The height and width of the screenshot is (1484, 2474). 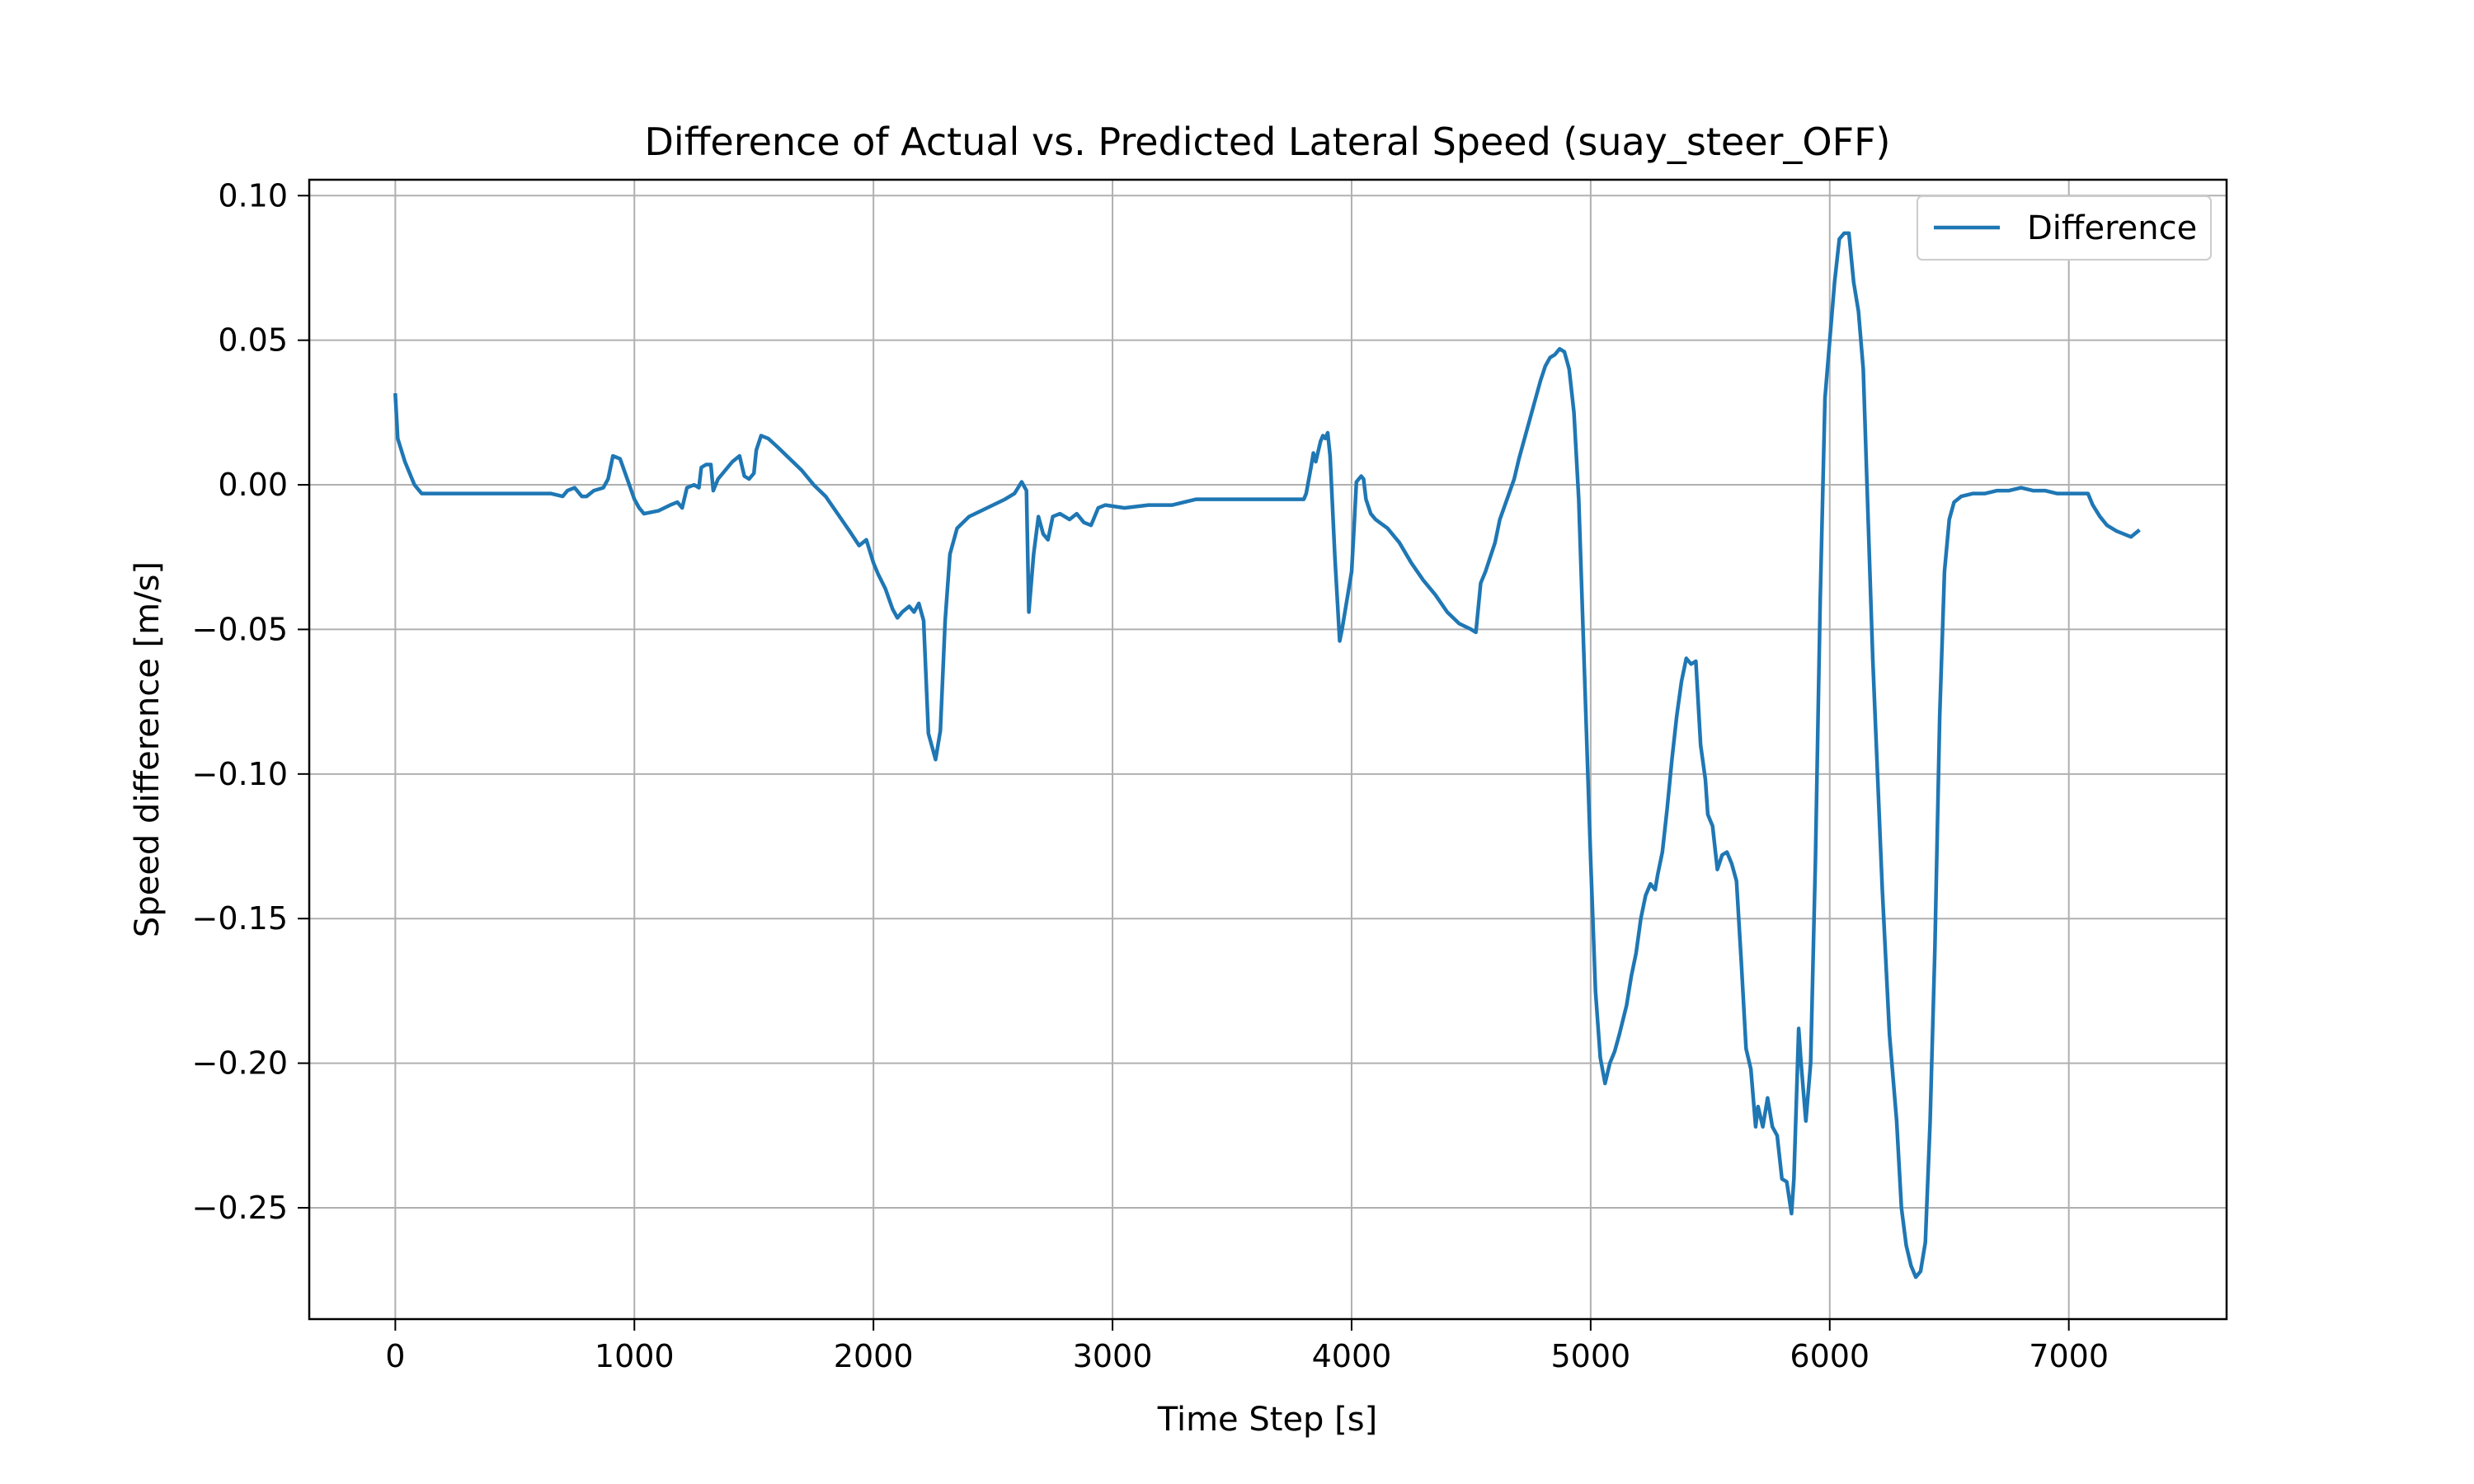 I want to click on y-tick-label: −0.20, so click(x=240, y=1063).